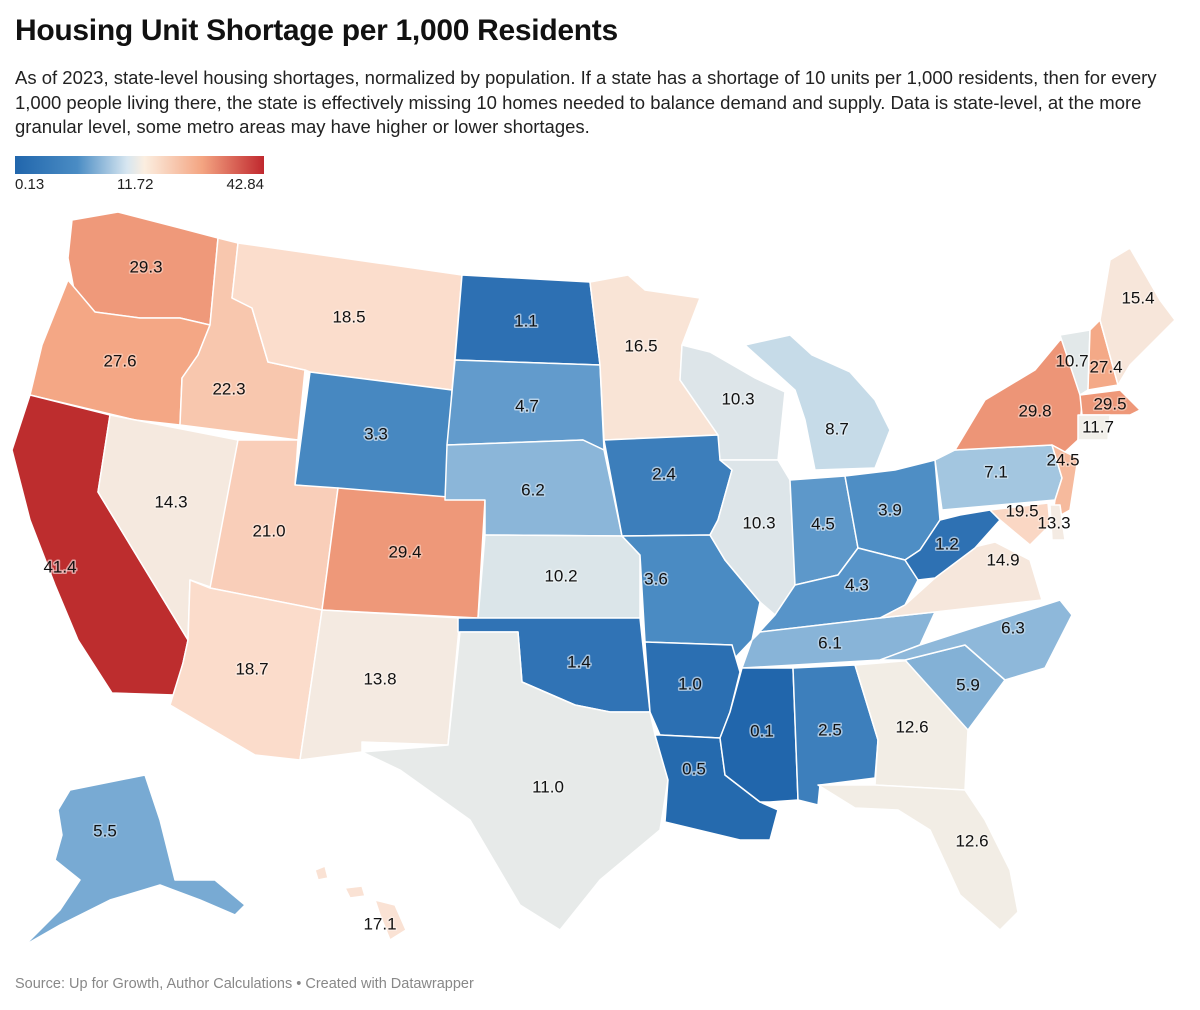 This screenshot has width=1200, height=1010. I want to click on state-value-label-MD: 19.5, so click(1021, 510).